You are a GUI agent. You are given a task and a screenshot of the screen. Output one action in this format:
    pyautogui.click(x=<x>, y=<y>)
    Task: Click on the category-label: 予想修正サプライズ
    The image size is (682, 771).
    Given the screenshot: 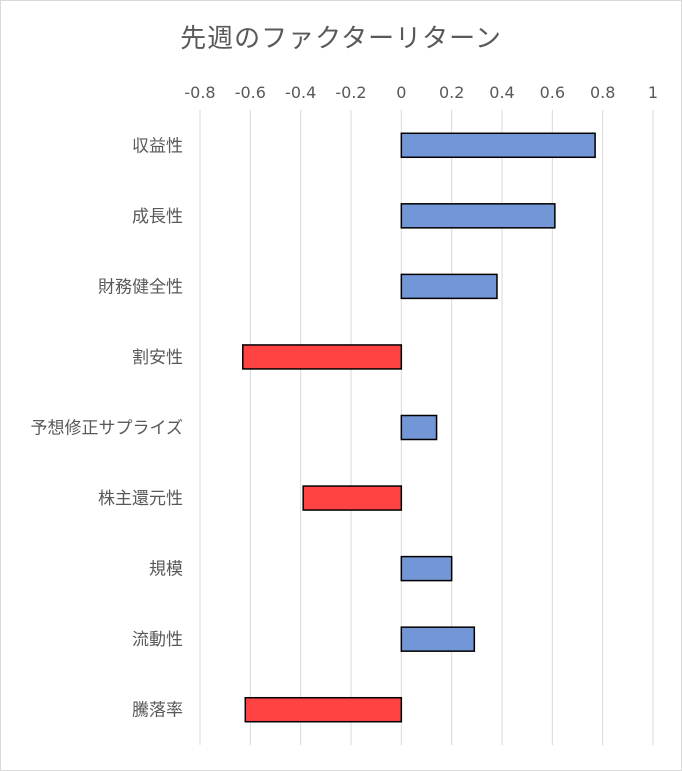 What is the action you would take?
    pyautogui.click(x=107, y=429)
    